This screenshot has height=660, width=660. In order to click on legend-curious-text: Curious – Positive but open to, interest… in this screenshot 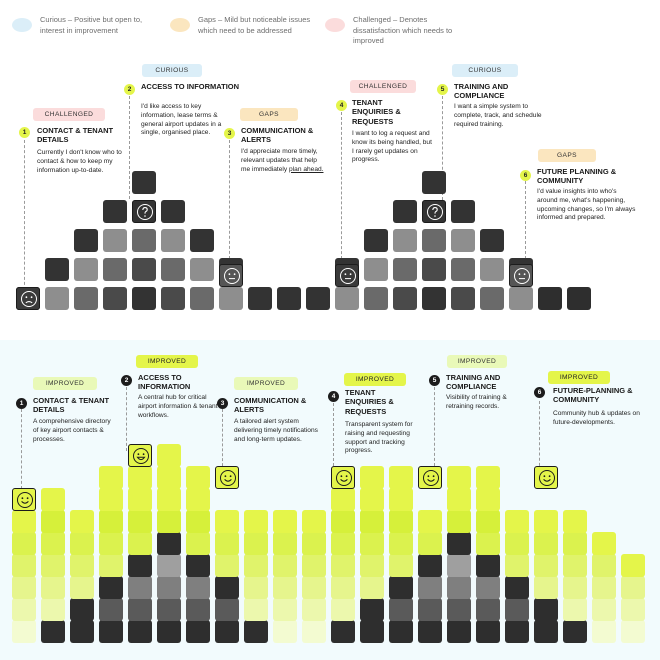, I will do `click(91, 25)`.